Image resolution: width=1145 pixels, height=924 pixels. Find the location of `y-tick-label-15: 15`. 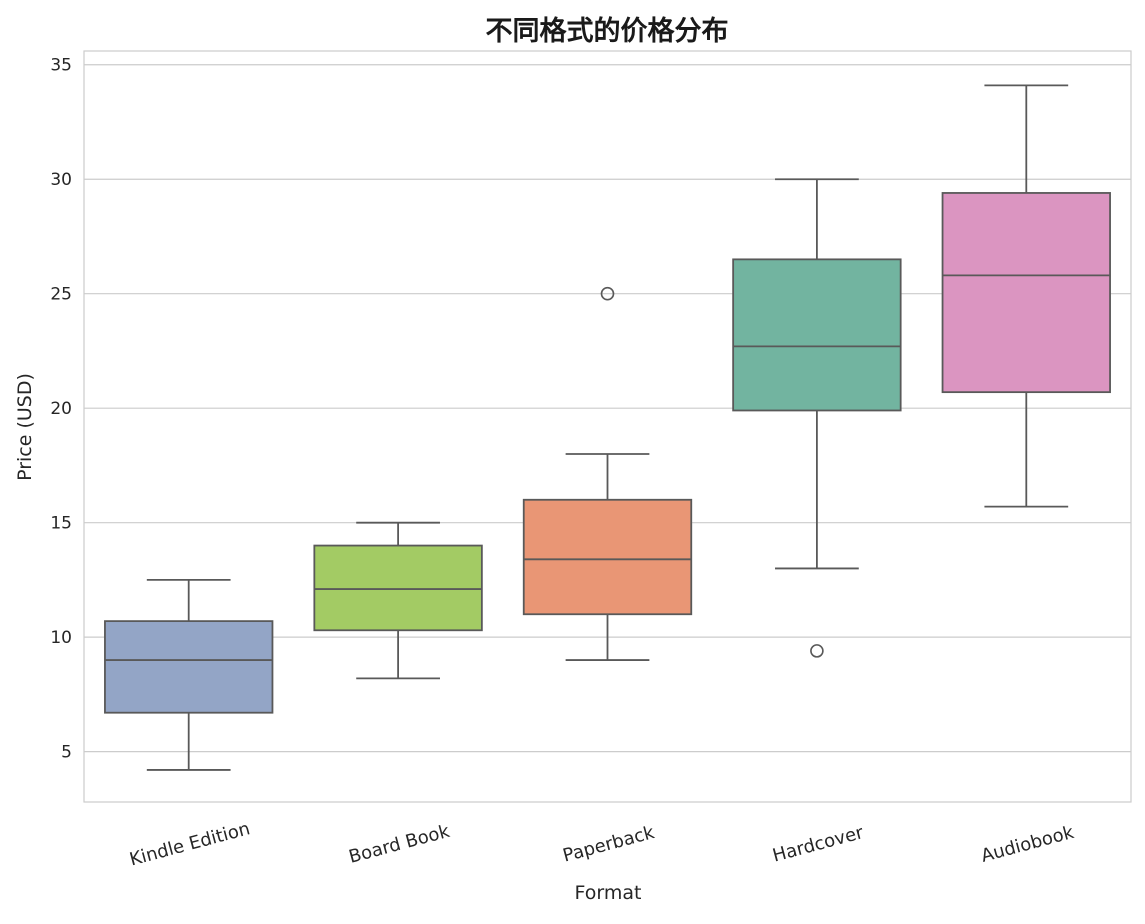

y-tick-label-15: 15 is located at coordinates (61, 524).